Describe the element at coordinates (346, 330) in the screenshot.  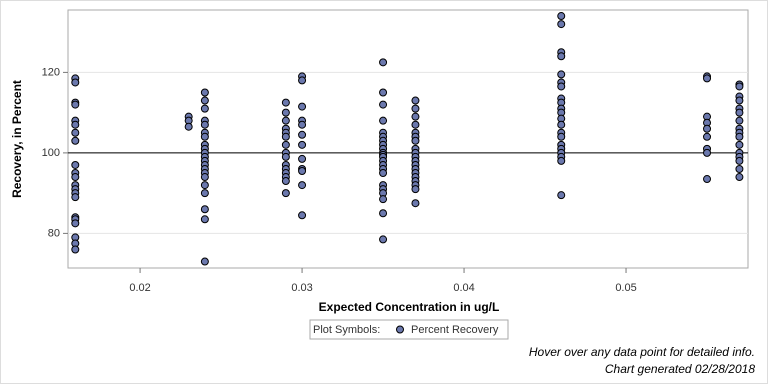
I see `legend-title: Plot Symbols:` at that location.